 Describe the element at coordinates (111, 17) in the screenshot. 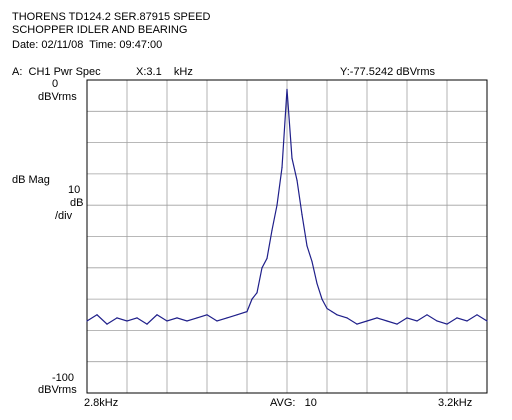

I see `header-title-line1: THORENS TD124.2 SER.87915 SPEED` at that location.